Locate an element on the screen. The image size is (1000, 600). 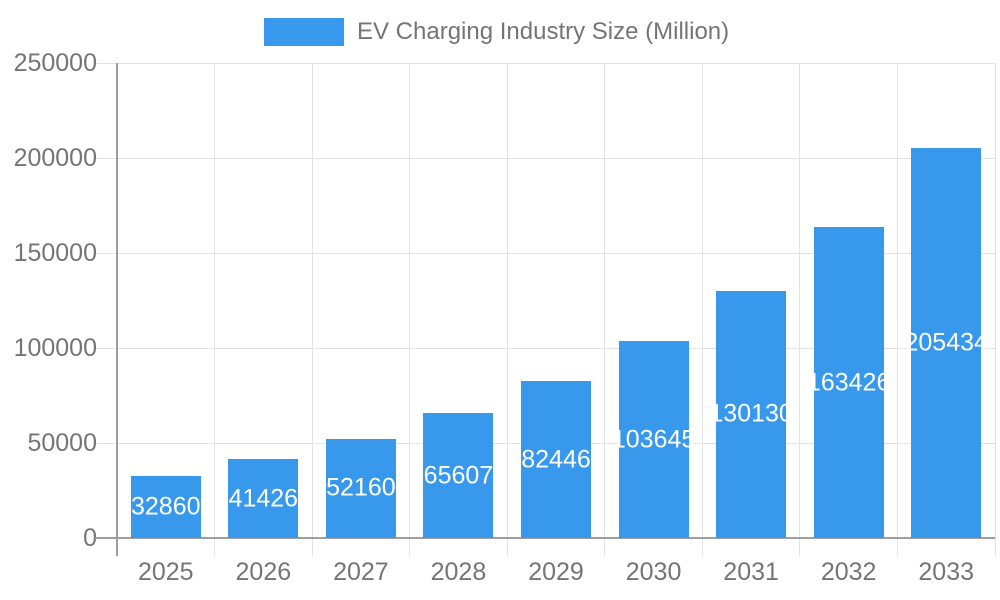
y-axis-tick-label: 250000 is located at coordinates (55, 63).